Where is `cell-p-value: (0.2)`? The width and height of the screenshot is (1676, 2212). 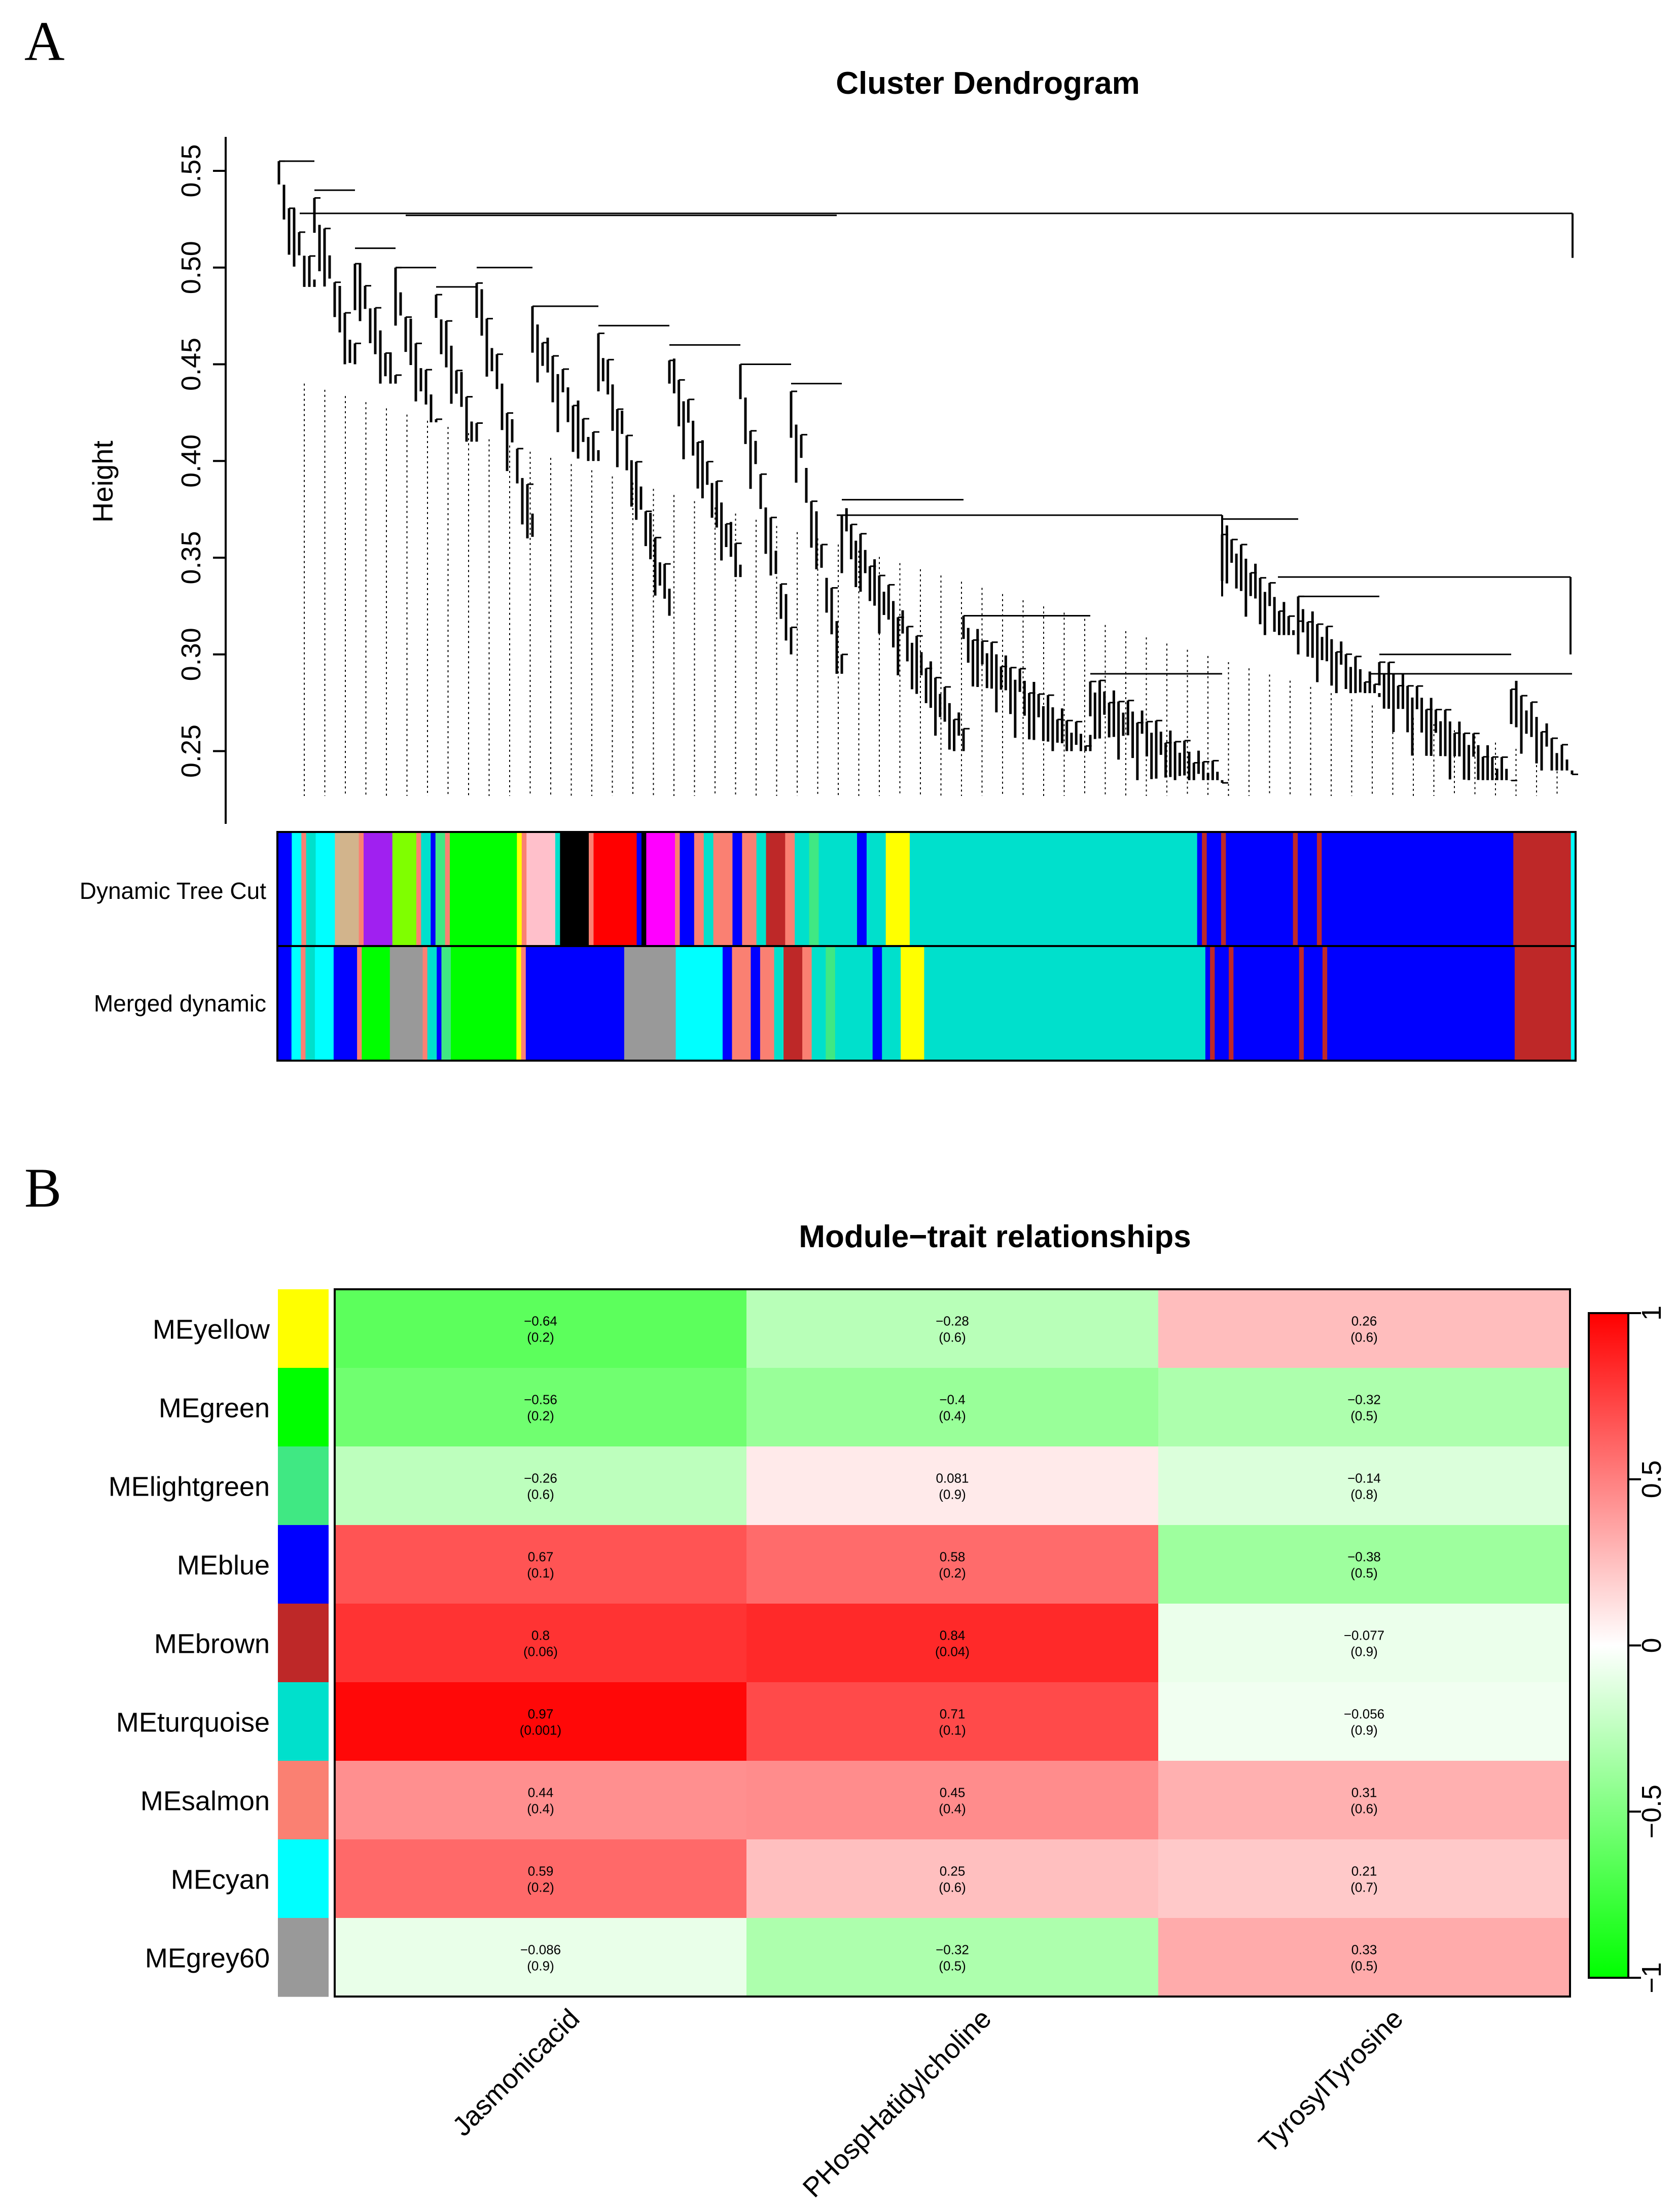 cell-p-value: (0.2) is located at coordinates (540, 1337).